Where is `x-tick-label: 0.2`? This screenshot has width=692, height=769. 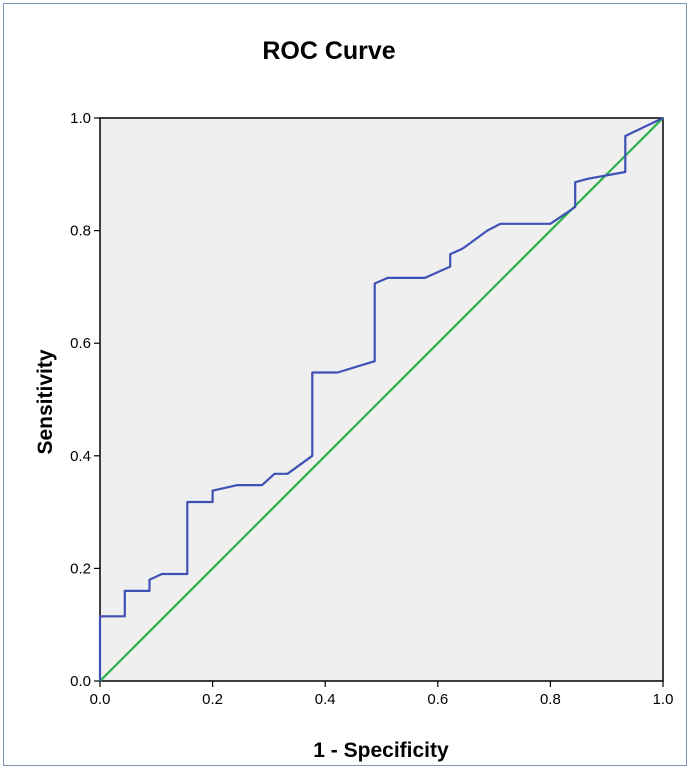
x-tick-label: 0.2 is located at coordinates (212, 699).